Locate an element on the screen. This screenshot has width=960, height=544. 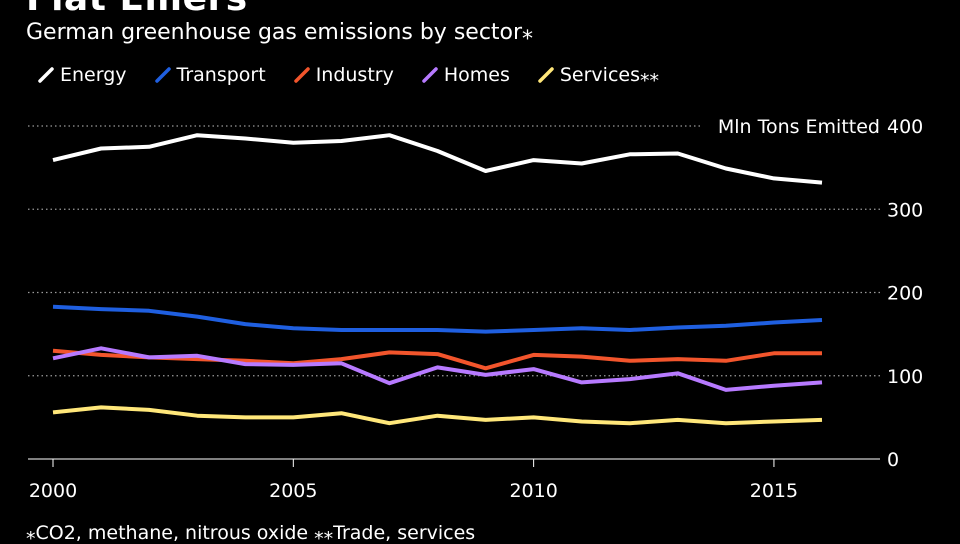
series-line-homes is located at coordinates (437, 369).